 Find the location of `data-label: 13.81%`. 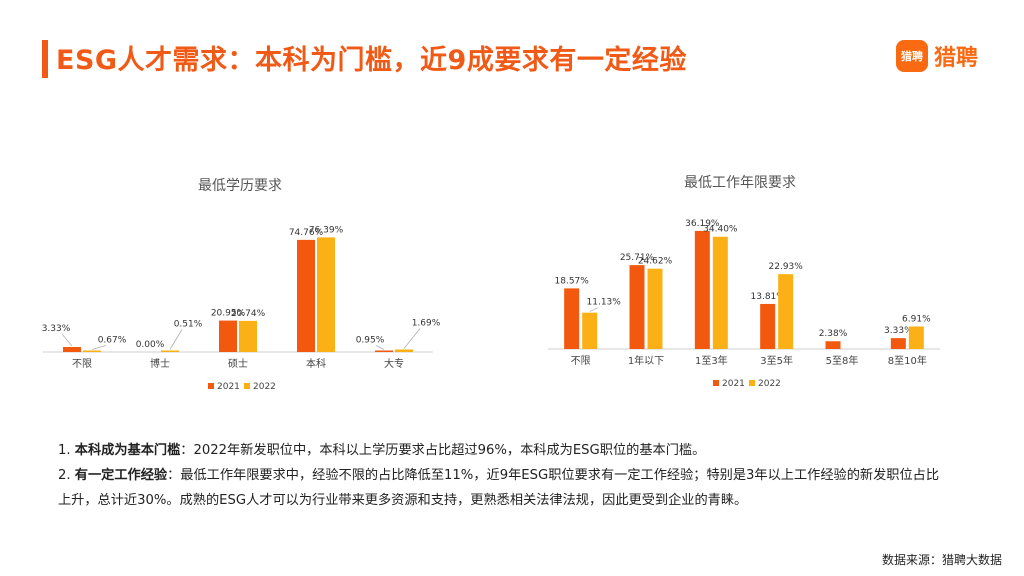

data-label: 13.81% is located at coordinates (768, 297).